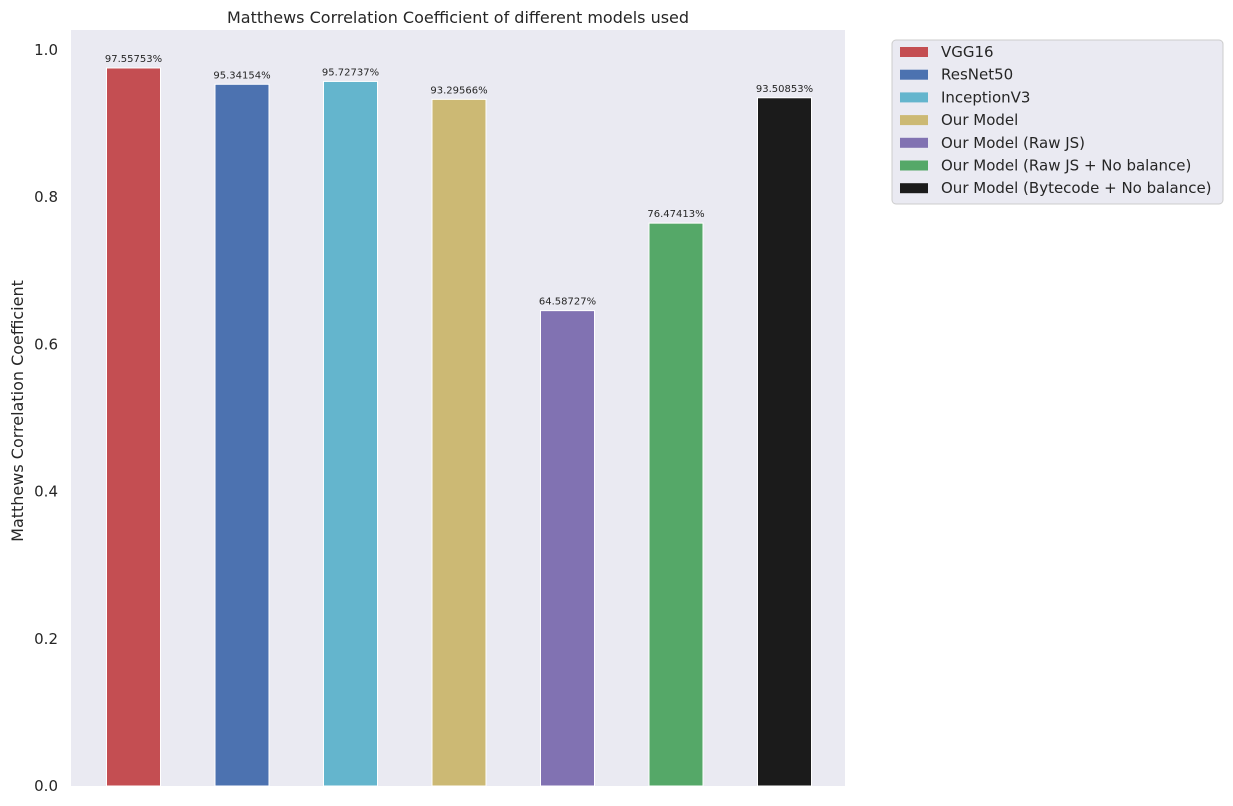  Describe the element at coordinates (46, 639) in the screenshot. I see `y-tick-label: 0.2` at that location.